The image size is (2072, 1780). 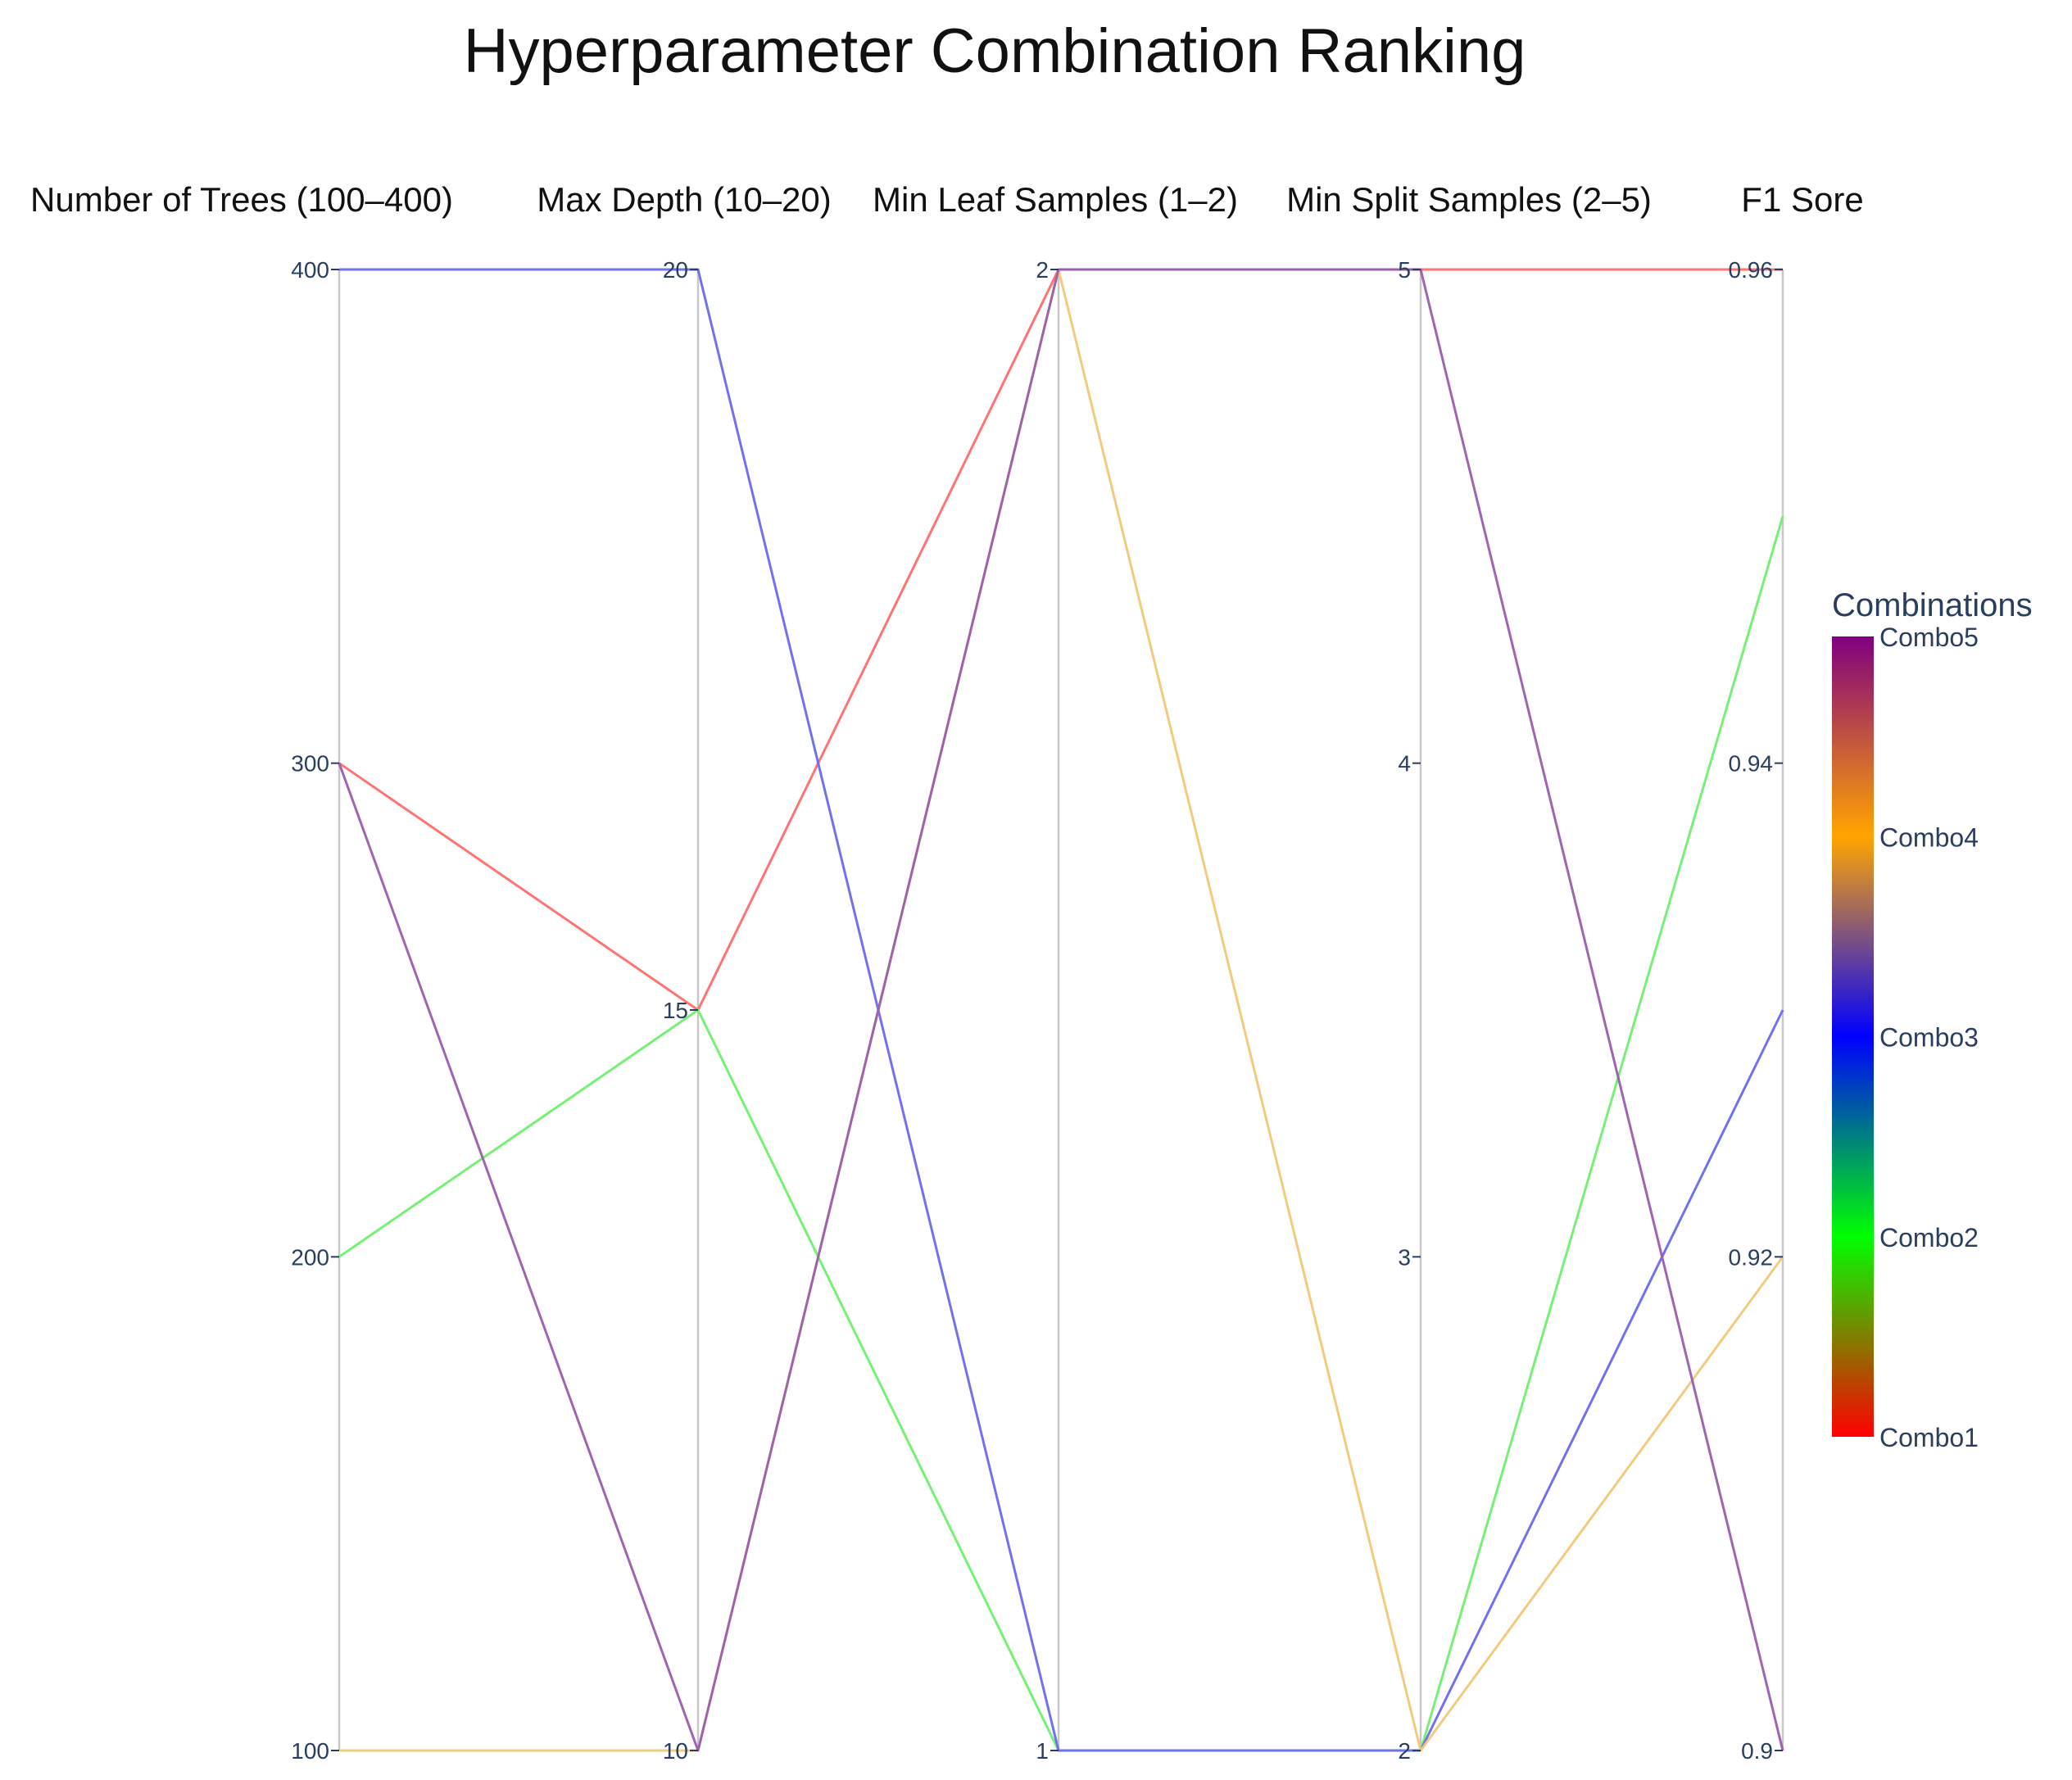 What do you see at coordinates (1751, 1257) in the screenshot?
I see `axis-5-tick-label: 0.92` at bounding box center [1751, 1257].